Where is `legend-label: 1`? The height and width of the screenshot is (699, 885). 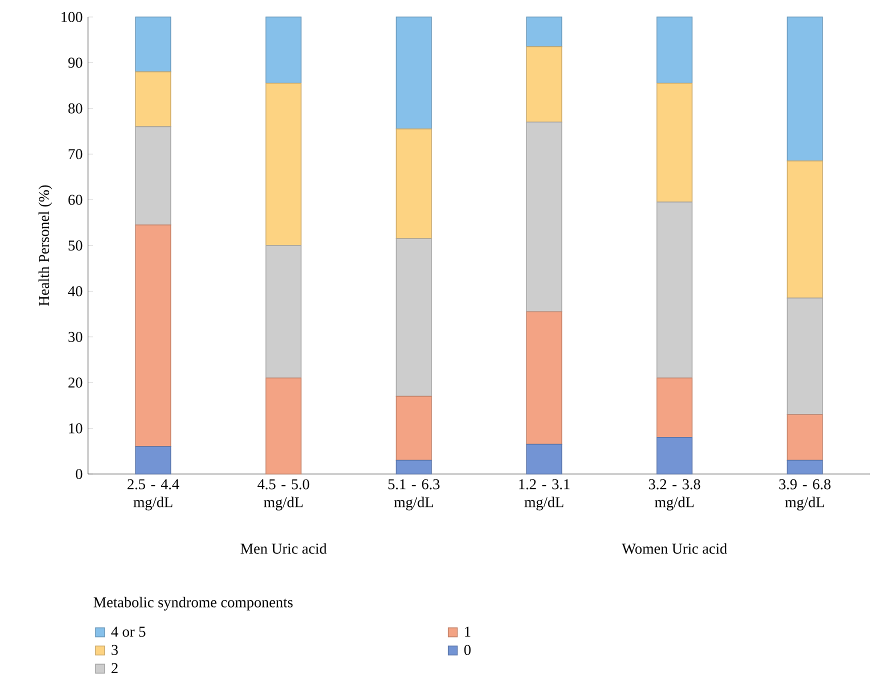 legend-label: 1 is located at coordinates (467, 631).